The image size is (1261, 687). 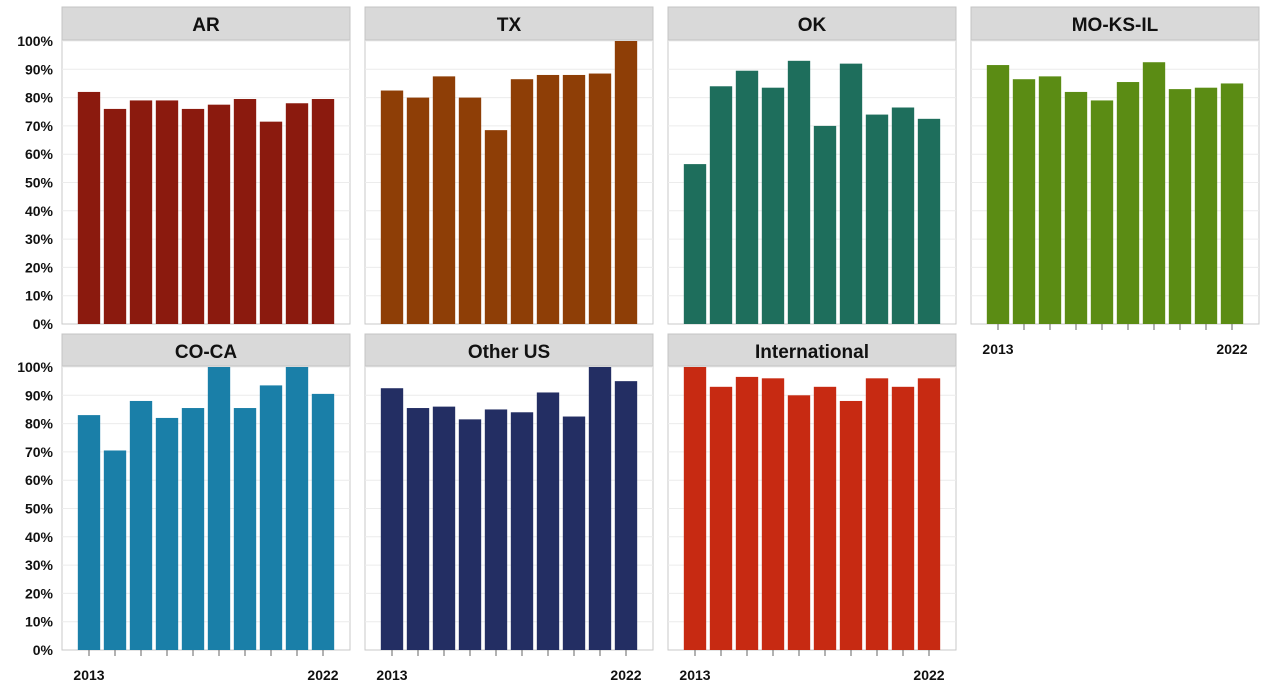 What do you see at coordinates (418, 211) in the screenshot?
I see `bar-tx-2014` at bounding box center [418, 211].